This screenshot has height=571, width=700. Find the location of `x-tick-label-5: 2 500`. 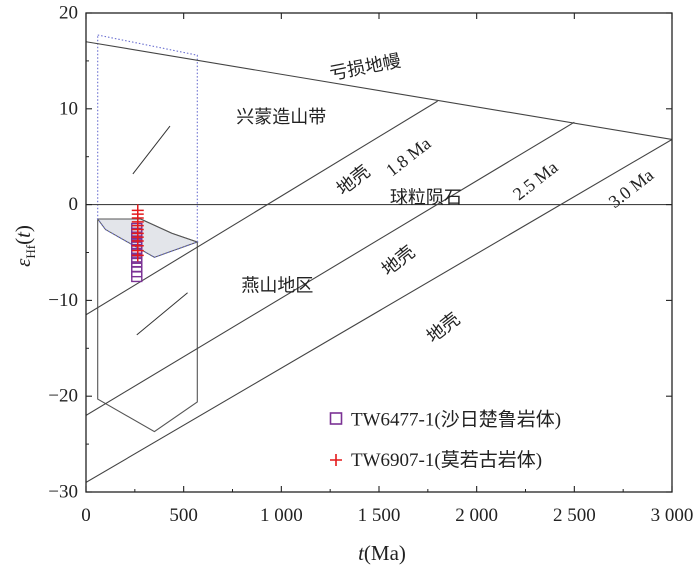

x-tick-label-5: 2 500 is located at coordinates (574, 515).